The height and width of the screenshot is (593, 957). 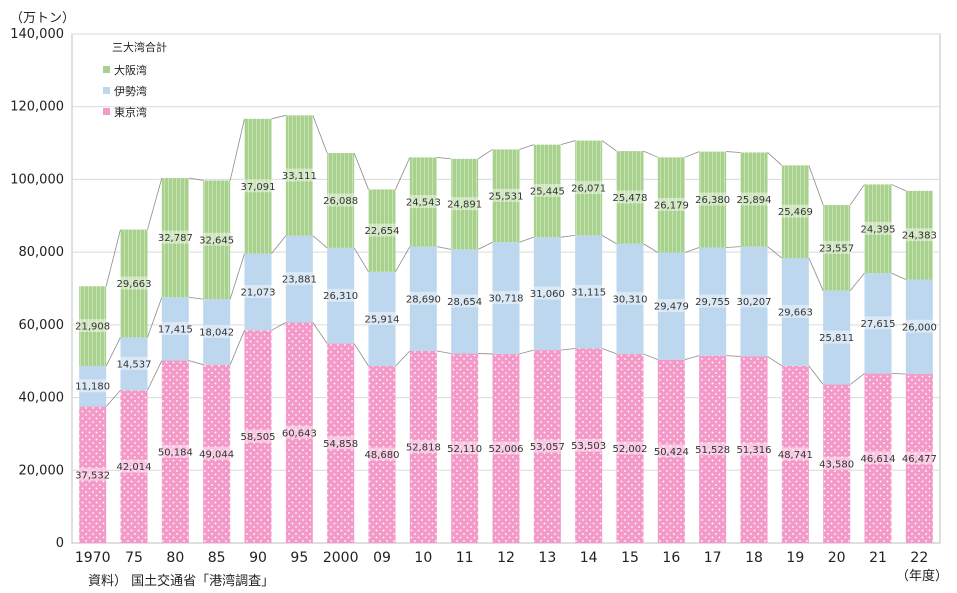 I want to click on data-label: 48,680, so click(x=382, y=455).